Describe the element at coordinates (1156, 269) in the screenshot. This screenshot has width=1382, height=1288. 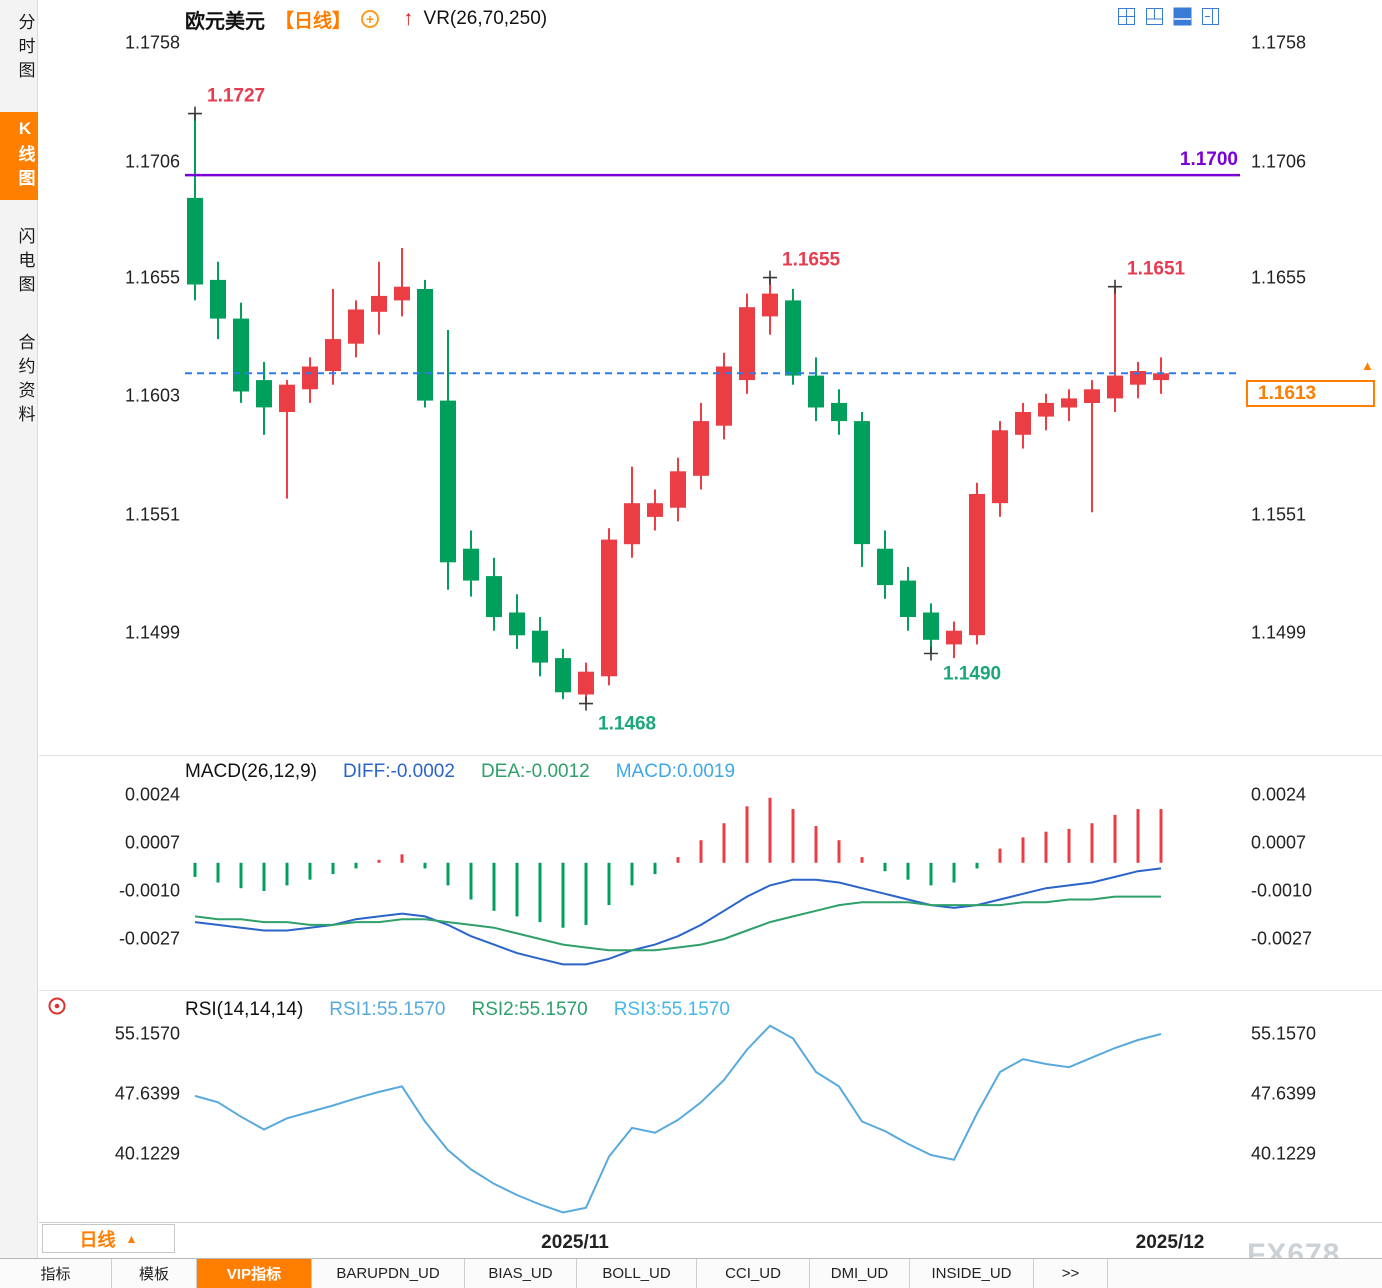
I see `annotation-label: 1.1651` at that location.